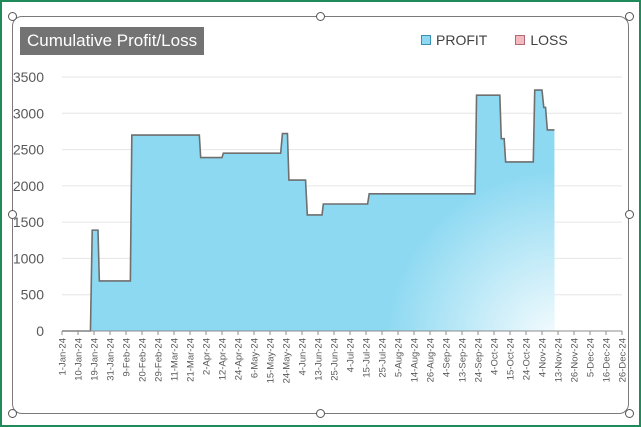 This screenshot has height=427, width=641. I want to click on x-tick-label: 26-Nov-24, so click(575, 360).